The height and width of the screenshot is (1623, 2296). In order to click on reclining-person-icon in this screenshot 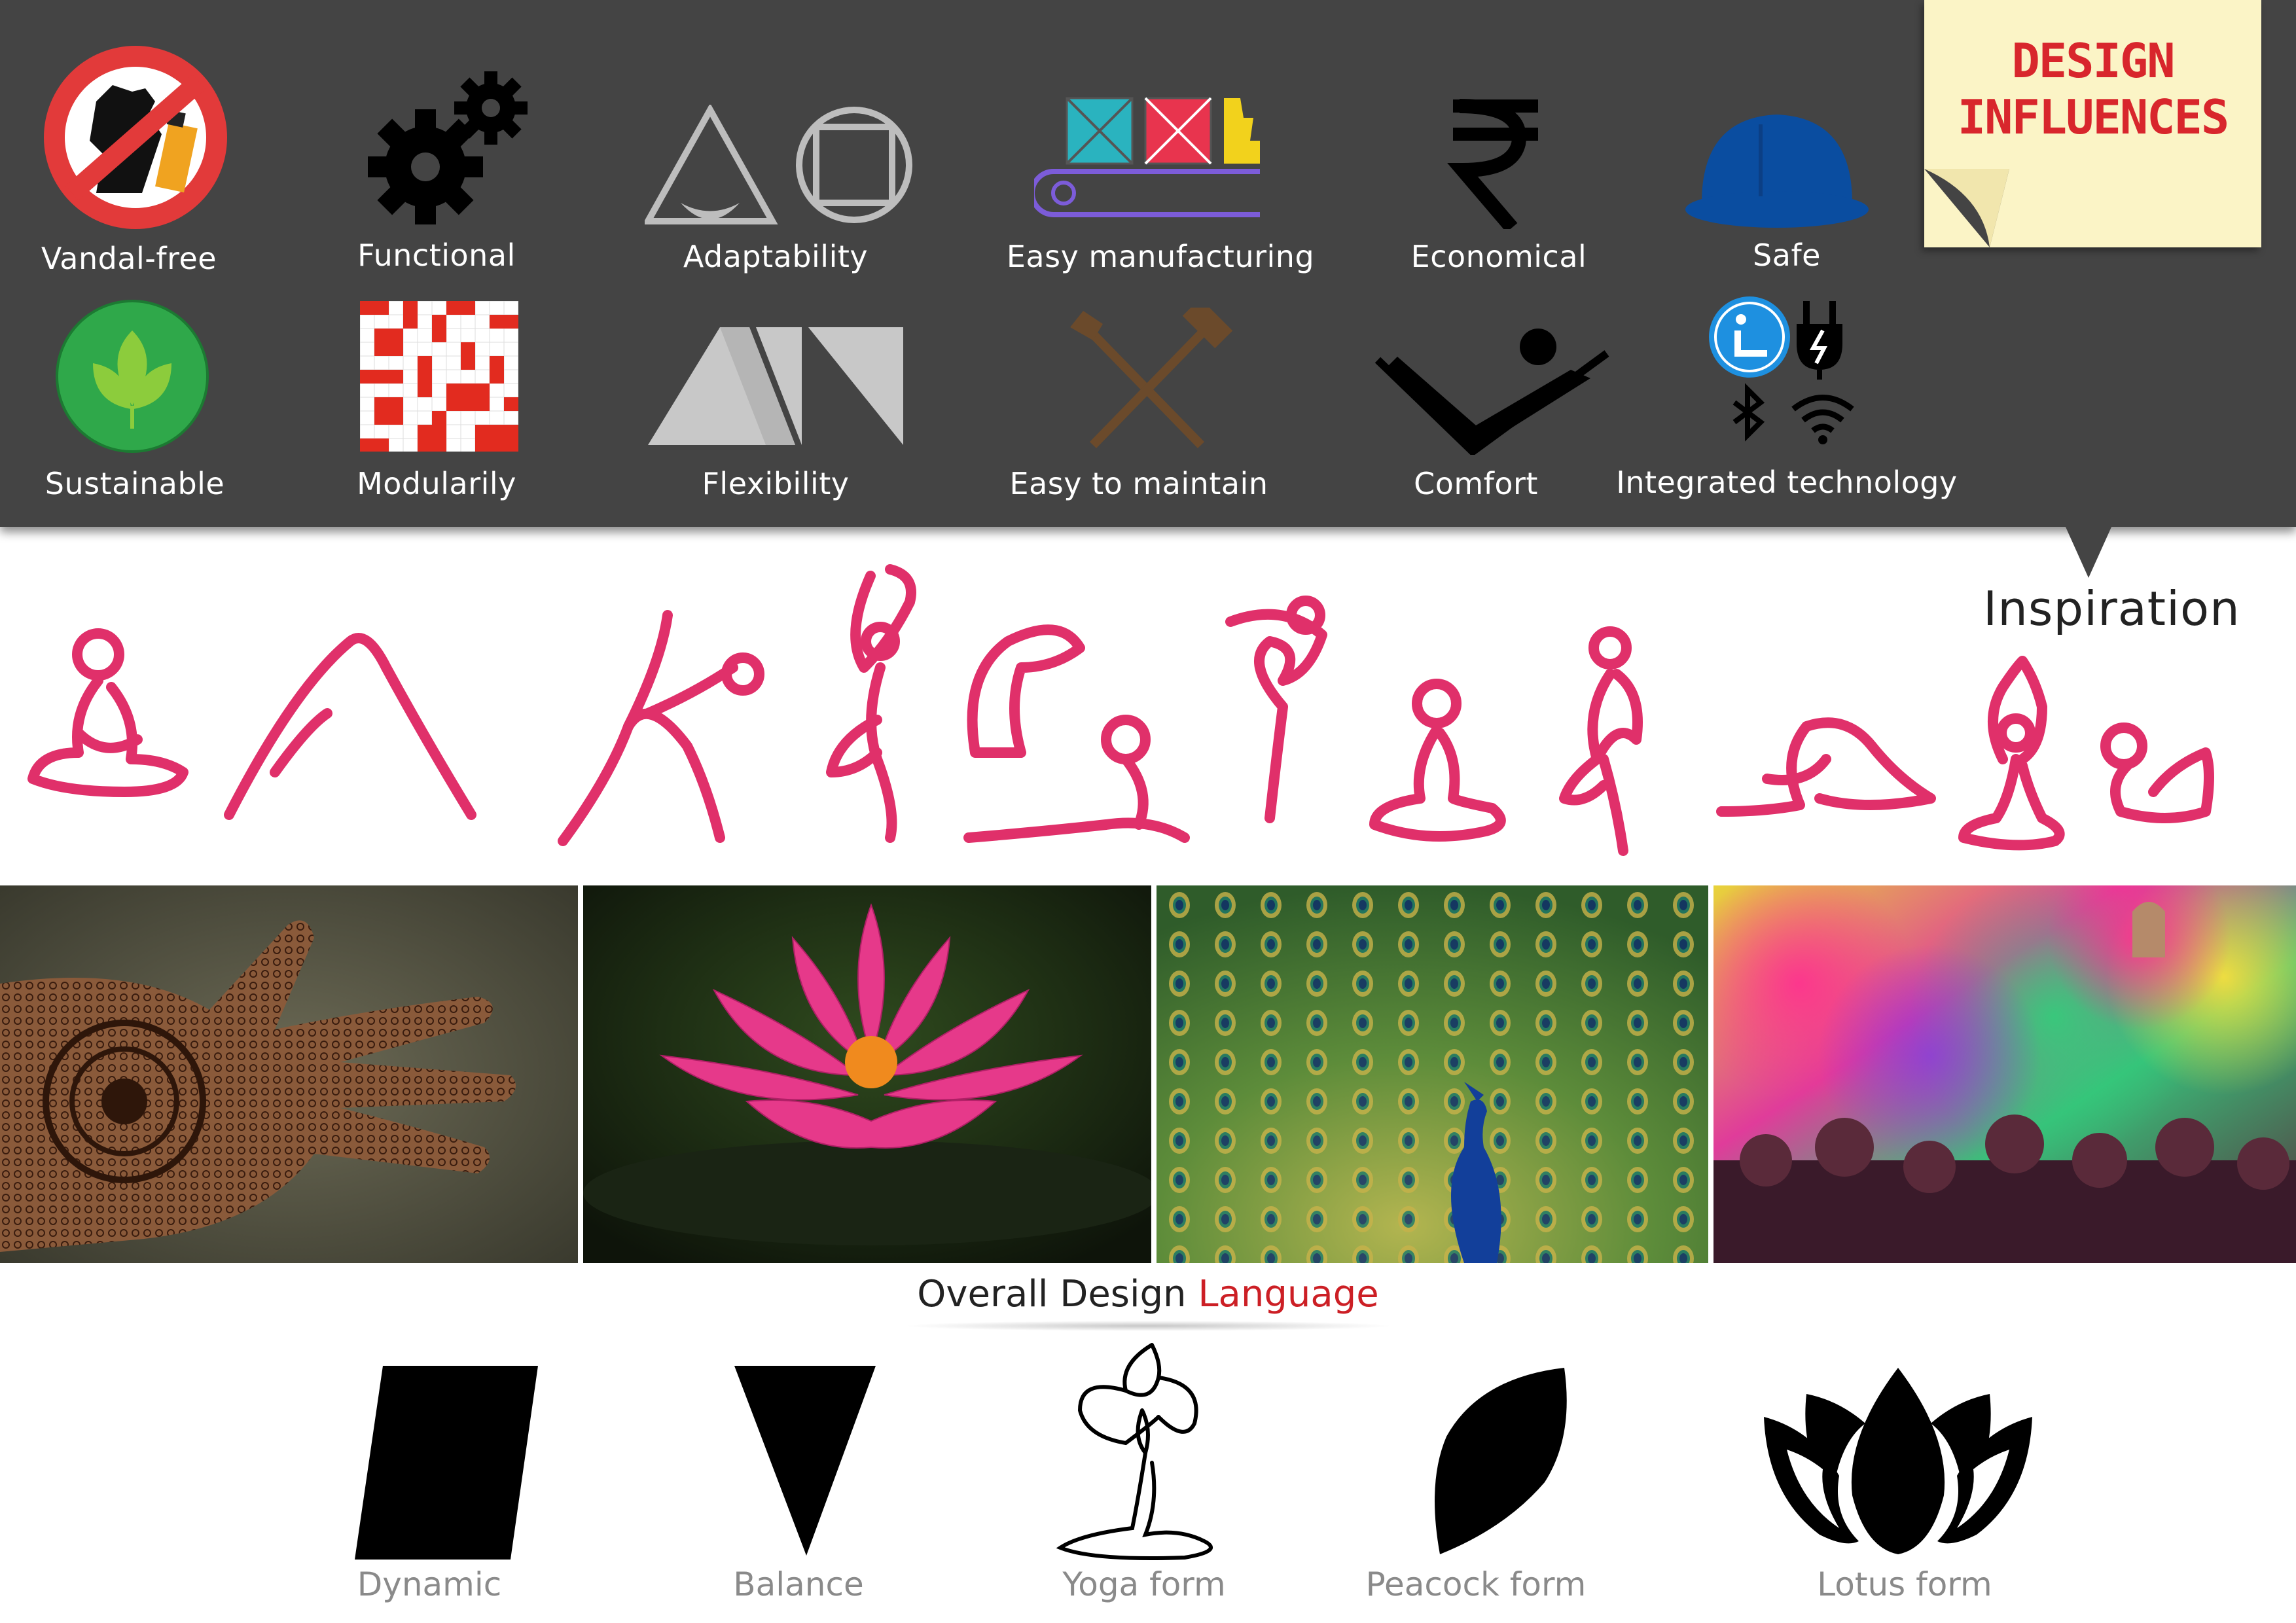, I will do `click(1491, 392)`.